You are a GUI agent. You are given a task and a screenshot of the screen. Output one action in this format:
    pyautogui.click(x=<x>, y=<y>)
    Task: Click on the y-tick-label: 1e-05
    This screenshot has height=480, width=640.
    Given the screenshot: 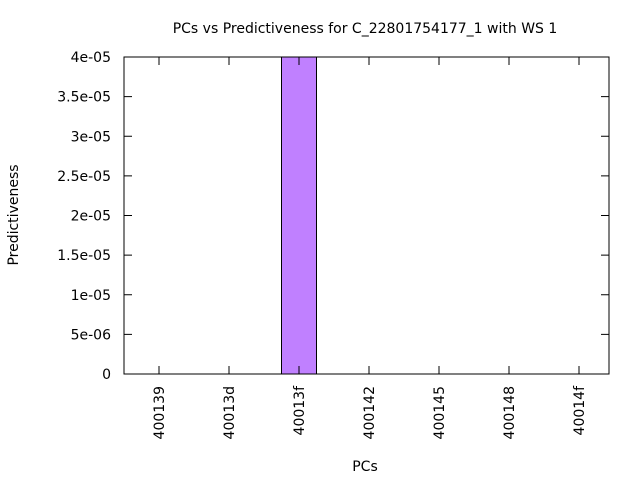 What is the action you would take?
    pyautogui.click(x=91, y=296)
    